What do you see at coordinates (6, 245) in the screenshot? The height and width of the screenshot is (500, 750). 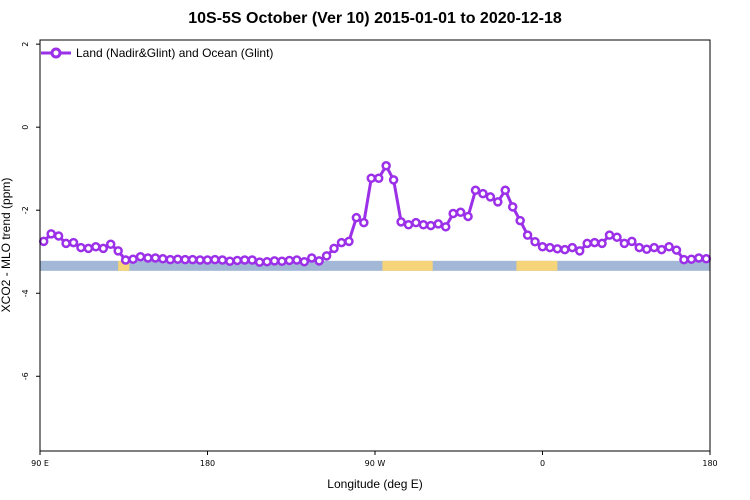 I see `y-axis-title: XCO2 - MLO trend (ppm)` at bounding box center [6, 245].